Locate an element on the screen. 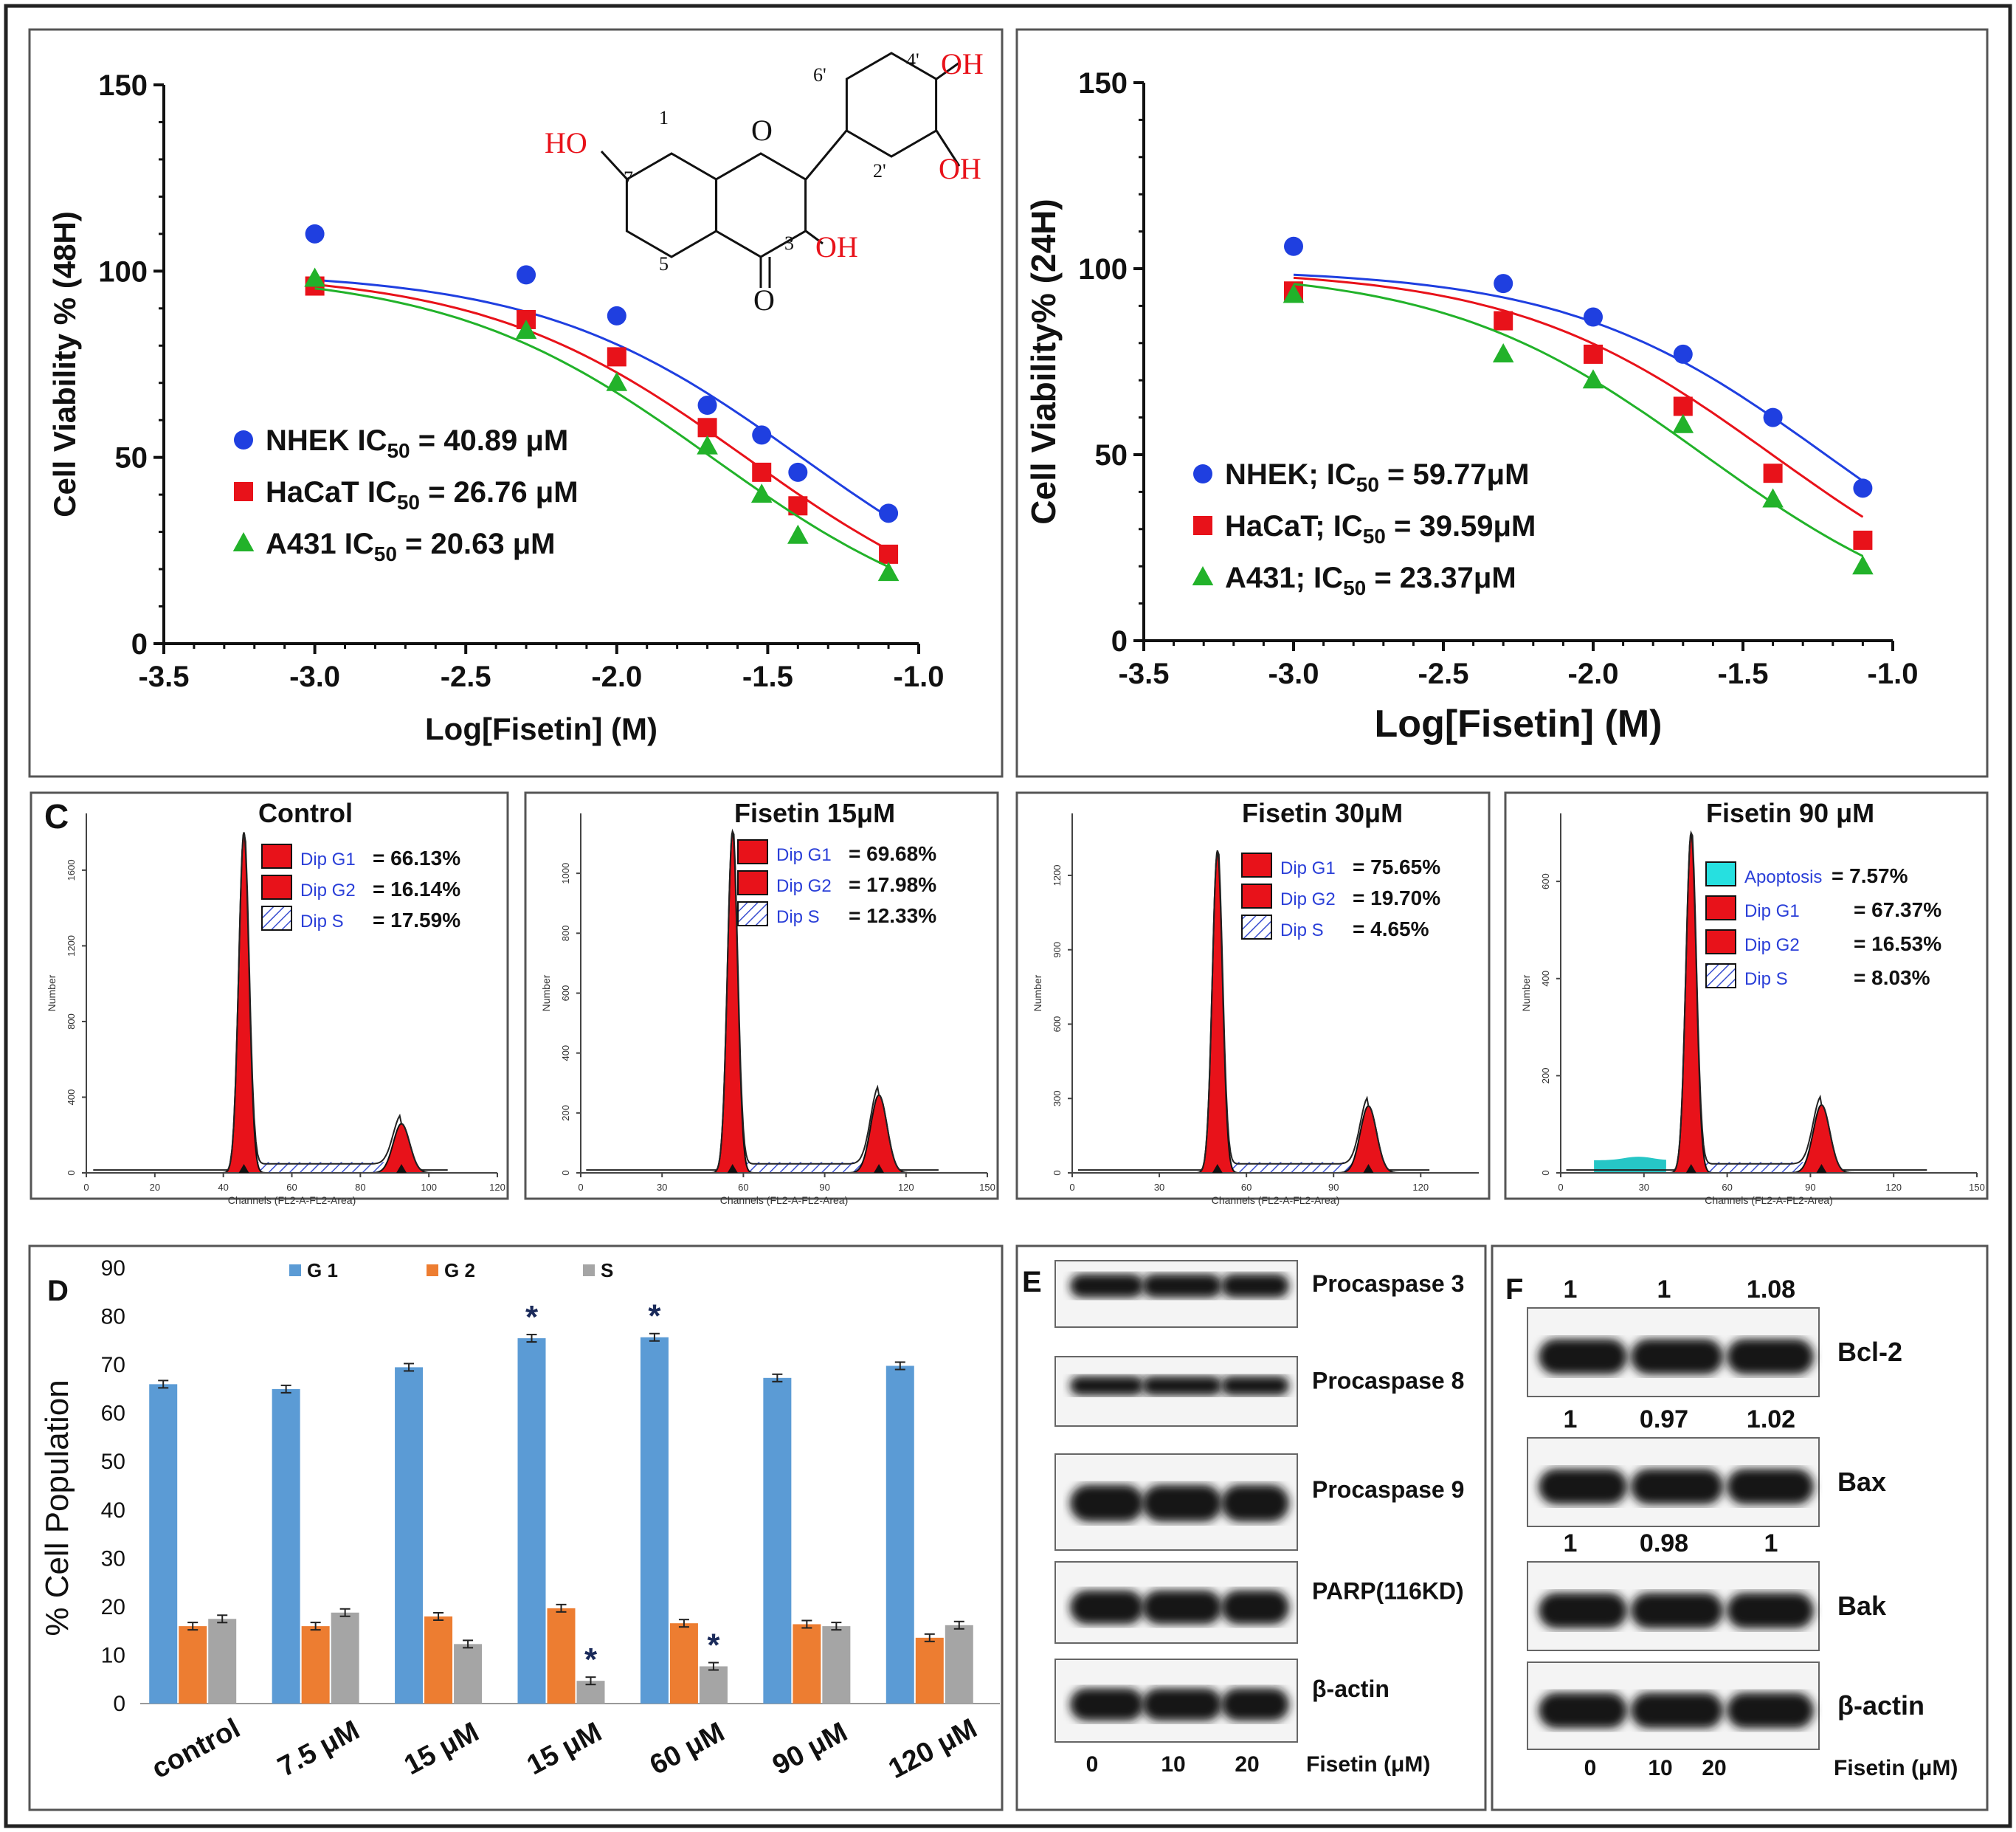 Image resolution: width=2016 pixels, height=1832 pixels. legend-value: = 66.13% is located at coordinates (416, 858).